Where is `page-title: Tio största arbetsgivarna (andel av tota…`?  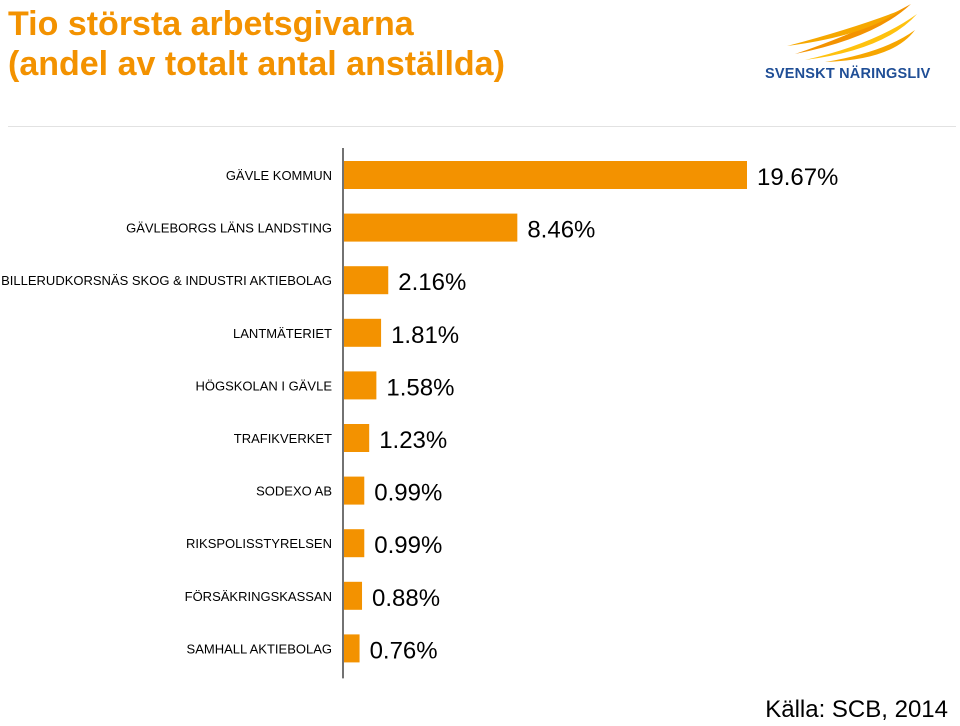 page-title: Tio största arbetsgivarna (andel av tota… is located at coordinates (256, 44).